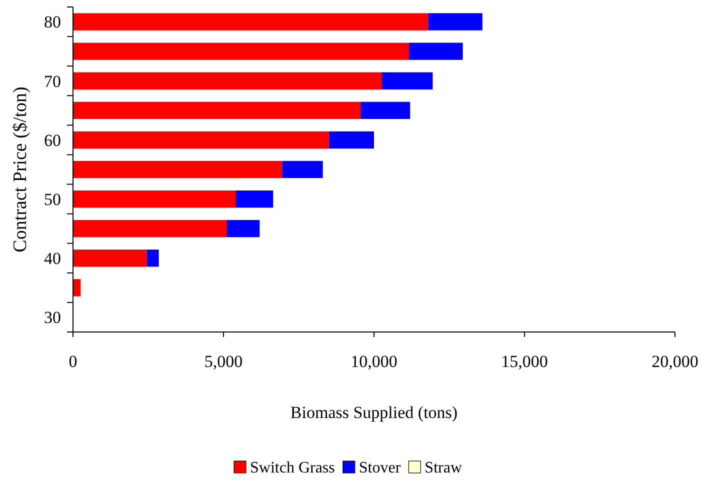 The image size is (704, 486). I want to click on legend-label: Stover, so click(380, 468).